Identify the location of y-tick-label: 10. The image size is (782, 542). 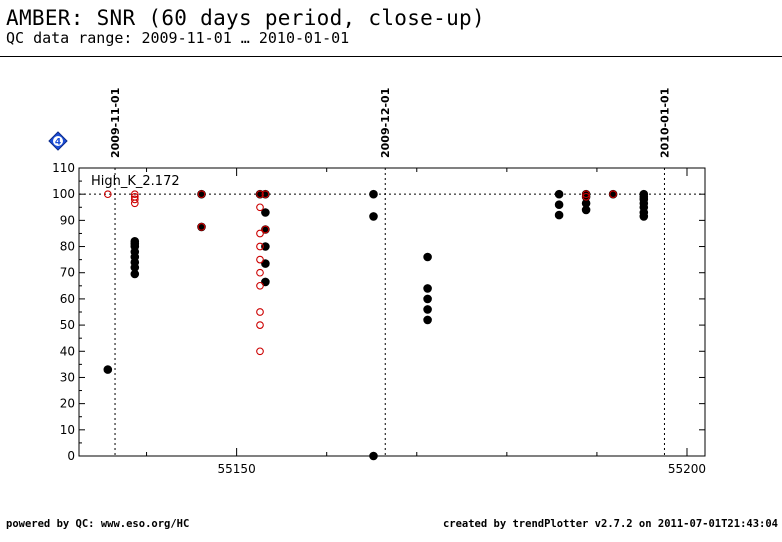
(67, 430).